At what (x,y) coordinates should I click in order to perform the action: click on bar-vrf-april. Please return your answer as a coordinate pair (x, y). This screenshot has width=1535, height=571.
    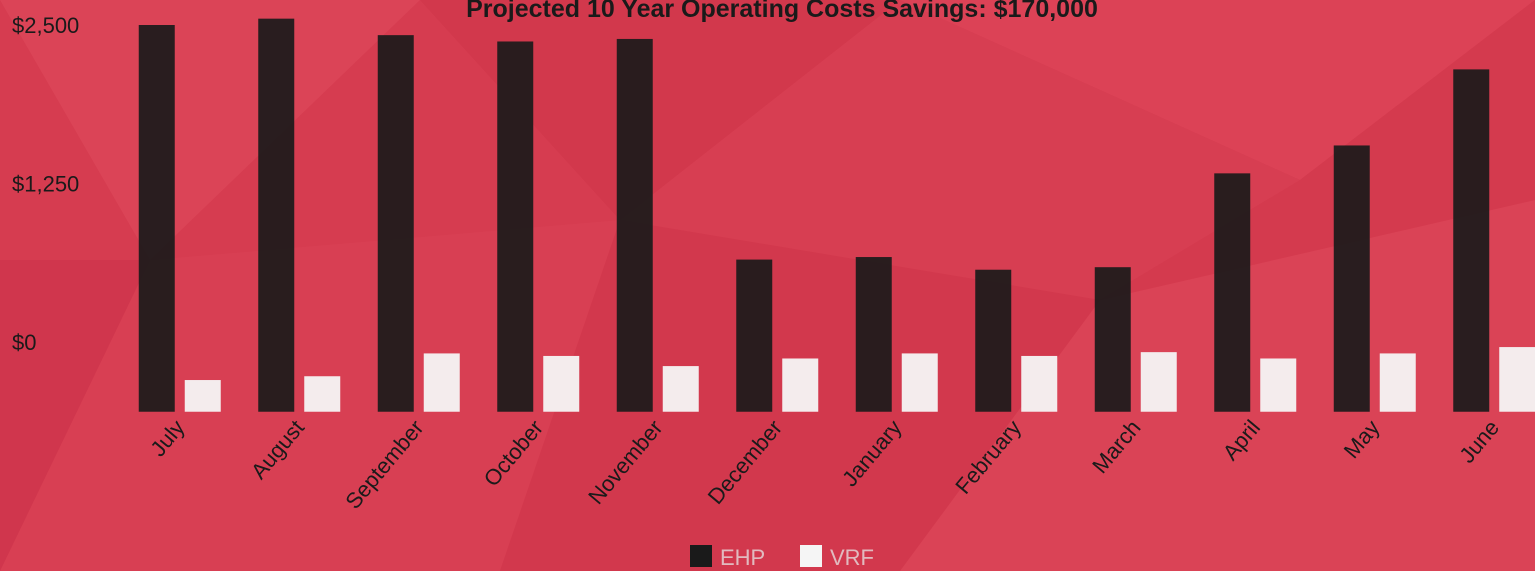
    Looking at the image, I should click on (1278, 385).